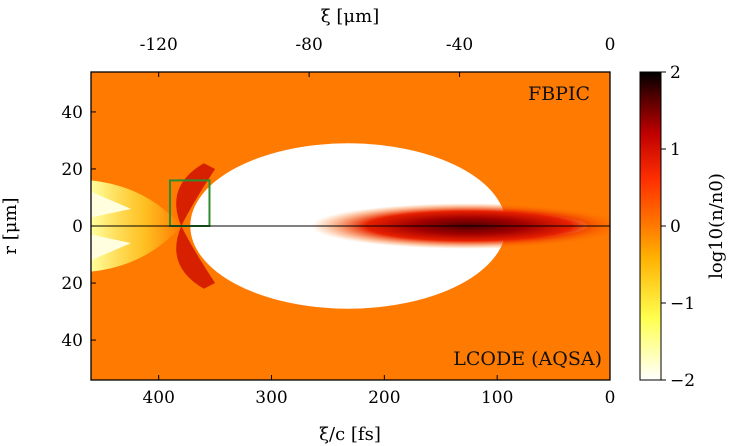 The height and width of the screenshot is (446, 737). I want to click on x-tick-label: 200, so click(384, 398).